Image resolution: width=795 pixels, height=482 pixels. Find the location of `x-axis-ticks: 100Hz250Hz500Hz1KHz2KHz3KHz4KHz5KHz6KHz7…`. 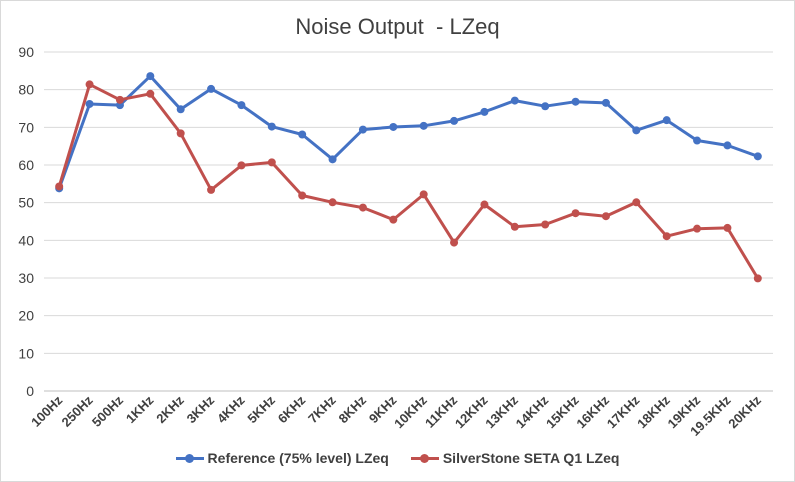

x-axis-ticks: 100Hz250Hz500Hz1KHz2KHz3KHz4KHz5KHz6KHz7… is located at coordinates (396, 415).